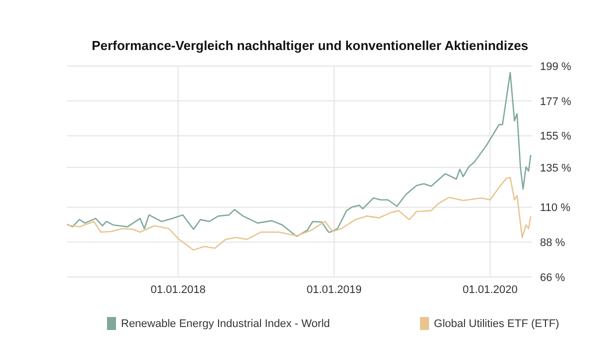  Describe the element at coordinates (497, 324) in the screenshot. I see `legend-label: Global Utilities ETF (ETF)` at that location.